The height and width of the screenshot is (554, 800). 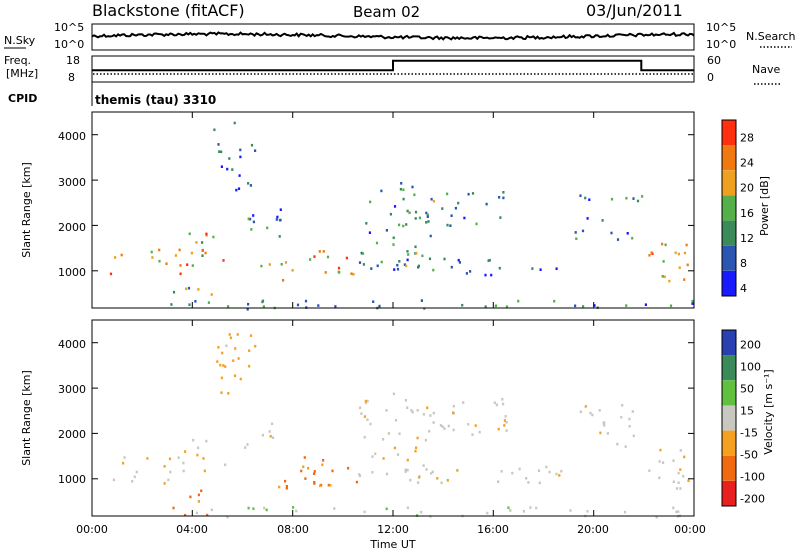 I want to click on noise-panel-frame, so click(x=393, y=37).